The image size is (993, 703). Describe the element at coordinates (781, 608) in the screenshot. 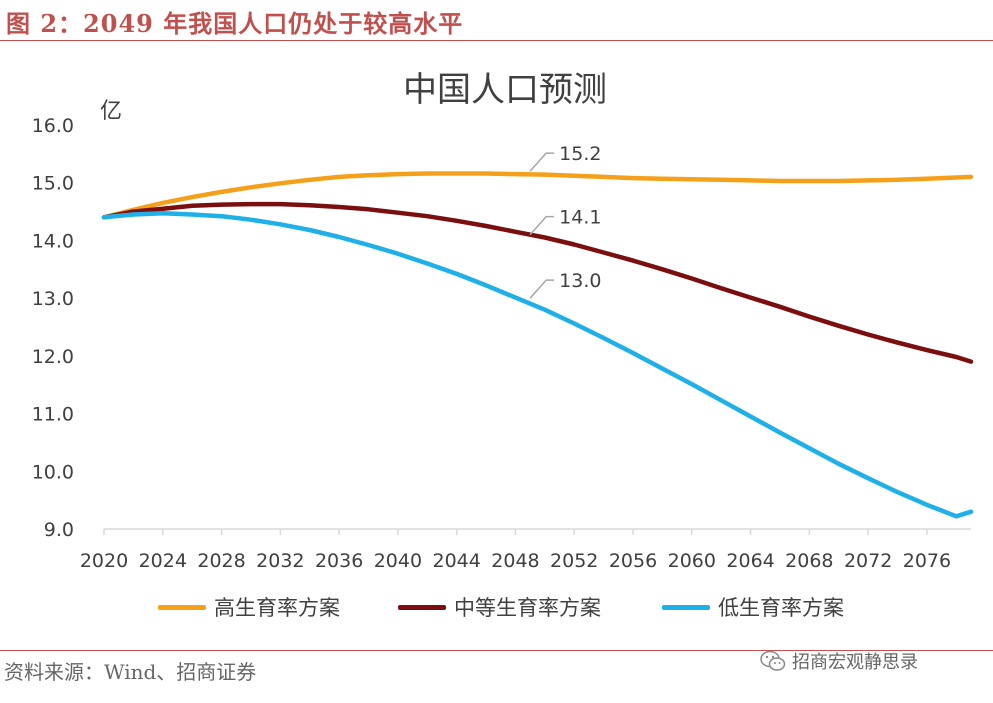

I see `legend-label-low: 低生育率方案` at that location.